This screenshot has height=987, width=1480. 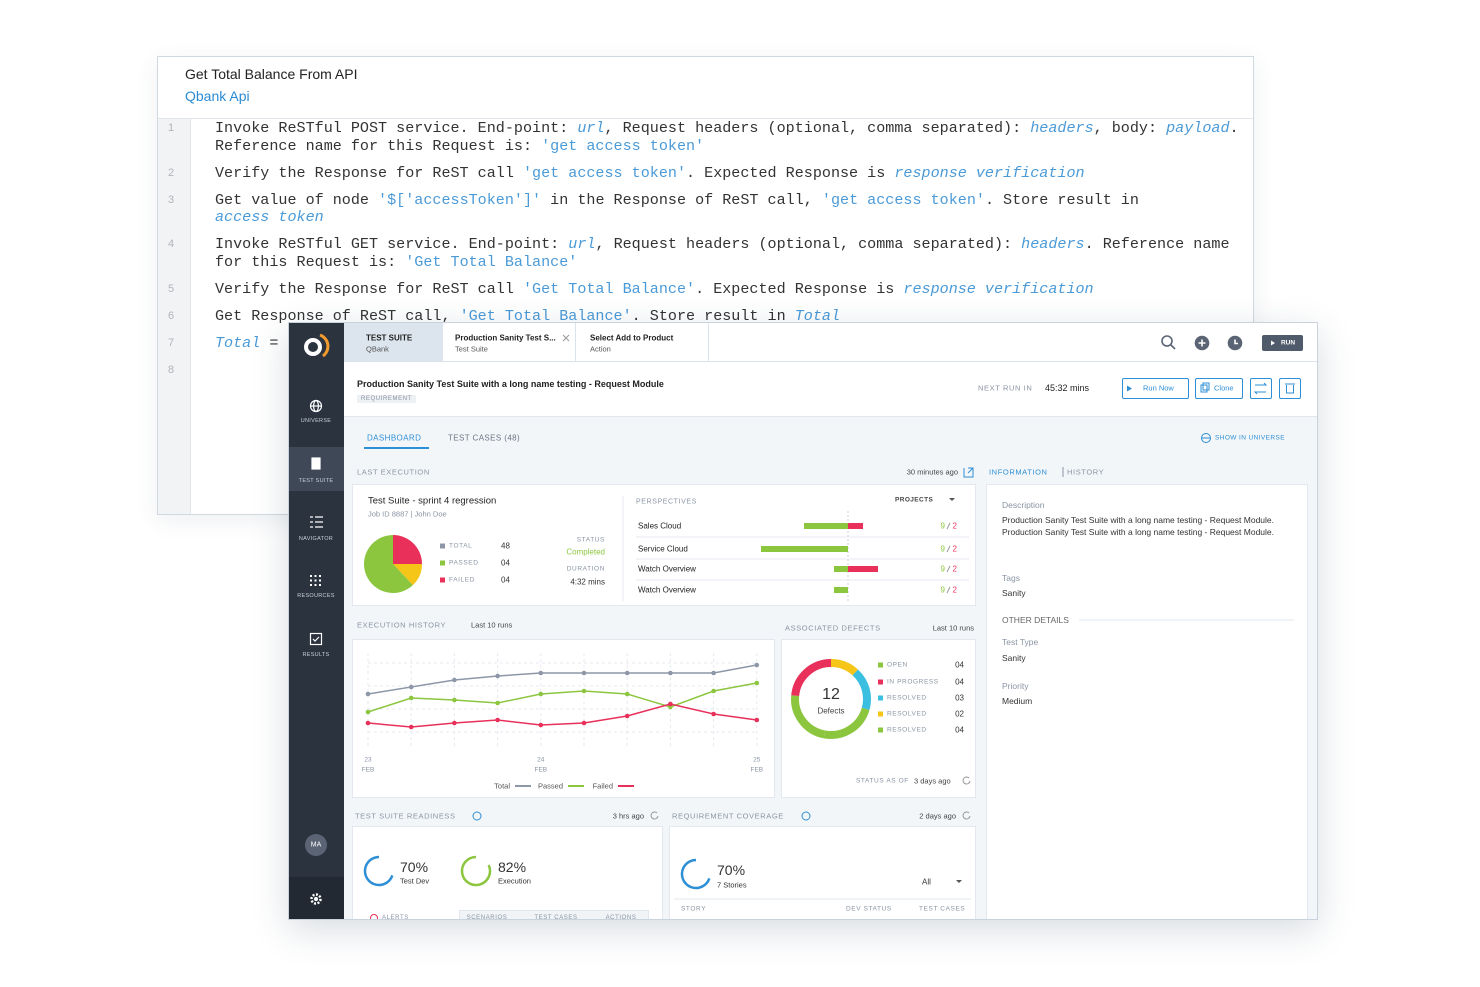 I want to click on column-header: DEV STATUS, so click(x=869, y=909).